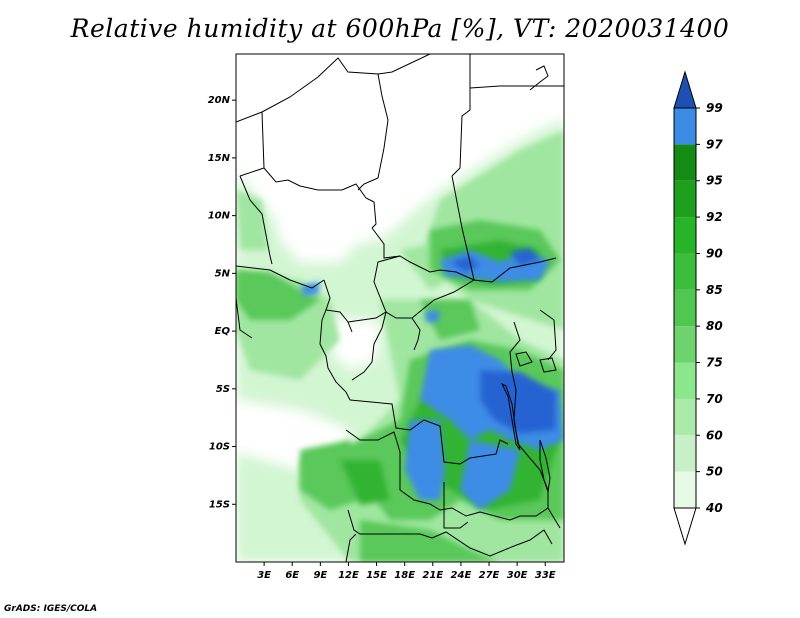 This screenshot has height=618, width=800. What do you see at coordinates (320, 575) in the screenshot?
I see `lon-label: 9E` at bounding box center [320, 575].